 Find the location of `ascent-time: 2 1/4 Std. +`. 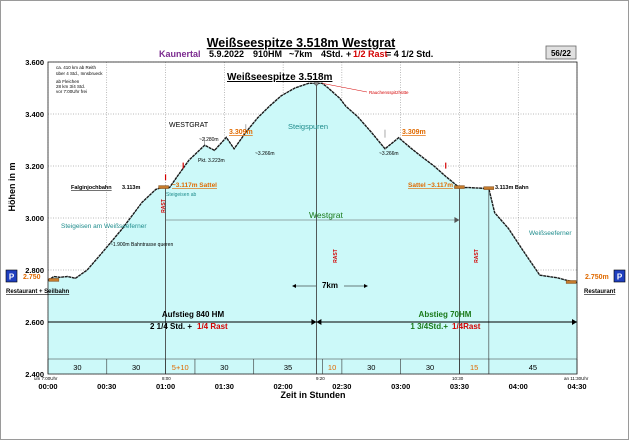

ascent-time: 2 1/4 Std. + is located at coordinates (171, 326).